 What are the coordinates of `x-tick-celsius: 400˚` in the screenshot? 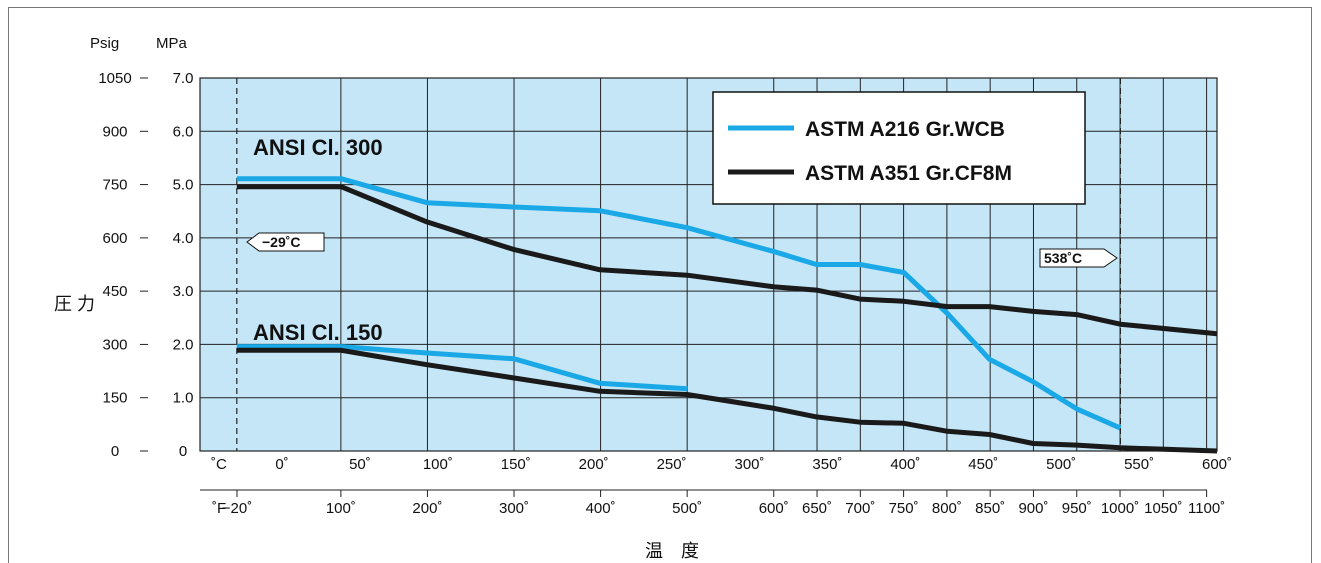 It's located at (905, 464).